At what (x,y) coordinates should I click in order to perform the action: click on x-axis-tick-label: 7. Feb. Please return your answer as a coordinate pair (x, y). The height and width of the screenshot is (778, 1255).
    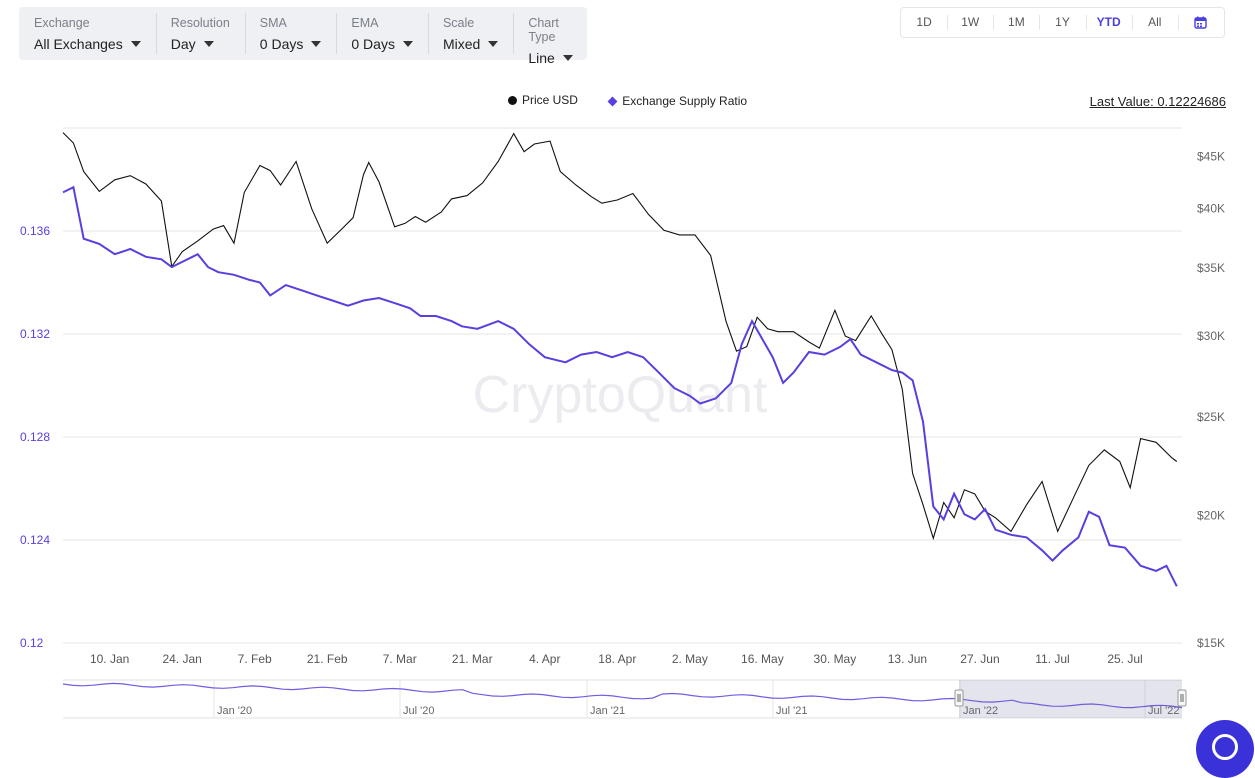
    Looking at the image, I should click on (255, 659).